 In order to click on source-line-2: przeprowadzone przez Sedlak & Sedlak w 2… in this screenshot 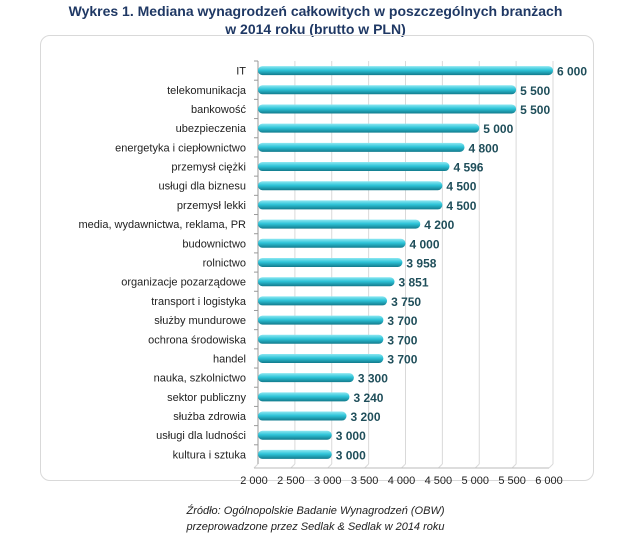, I will do `click(315, 527)`.